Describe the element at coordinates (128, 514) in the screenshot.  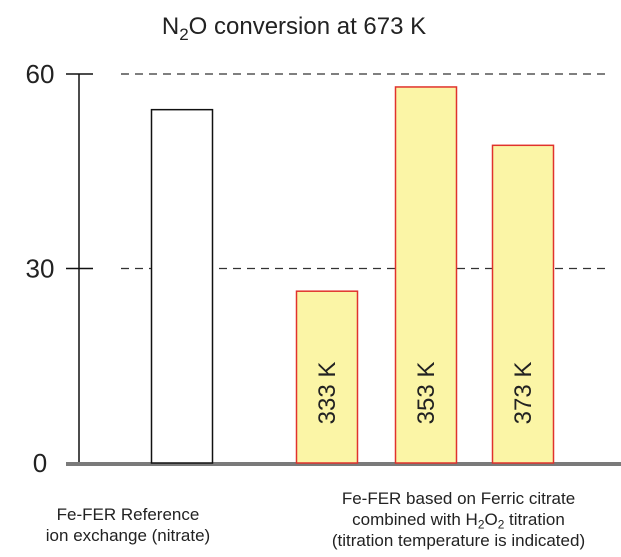
I see `caption-line: Fe-FER Reference` at that location.